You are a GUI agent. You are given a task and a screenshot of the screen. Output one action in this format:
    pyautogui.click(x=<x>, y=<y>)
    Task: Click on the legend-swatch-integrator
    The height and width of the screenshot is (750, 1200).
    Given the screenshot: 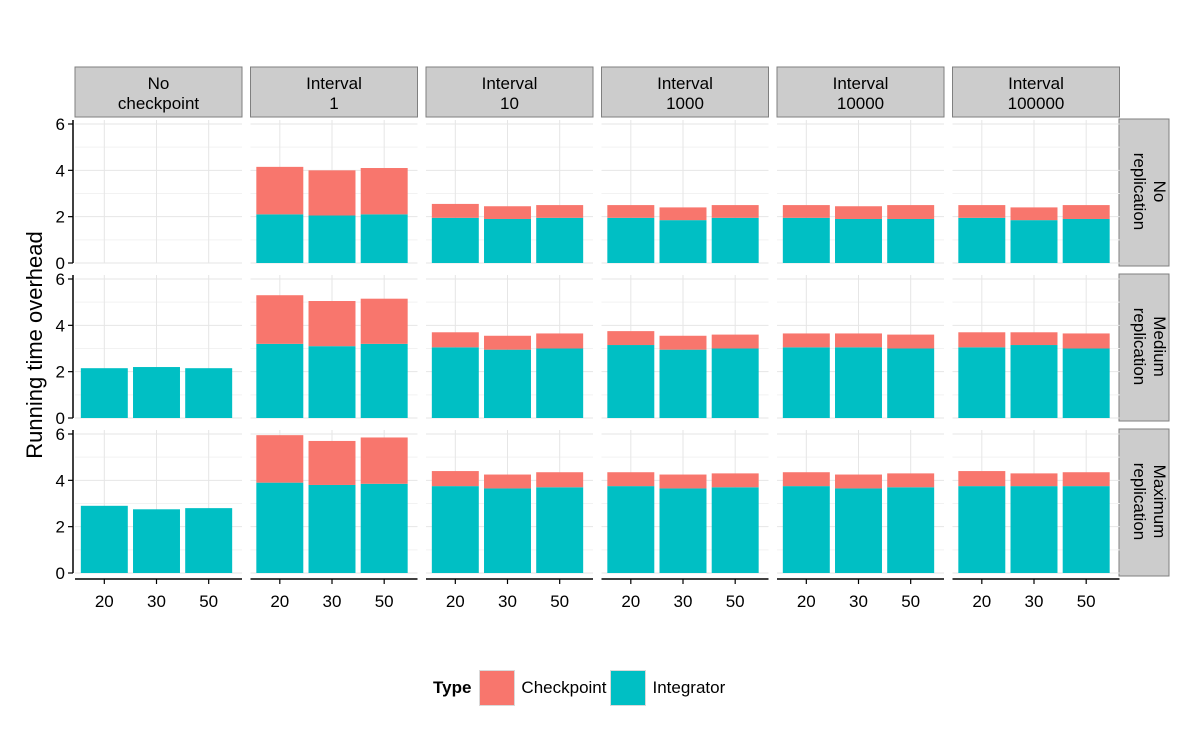 What is the action you would take?
    pyautogui.click(x=628, y=688)
    